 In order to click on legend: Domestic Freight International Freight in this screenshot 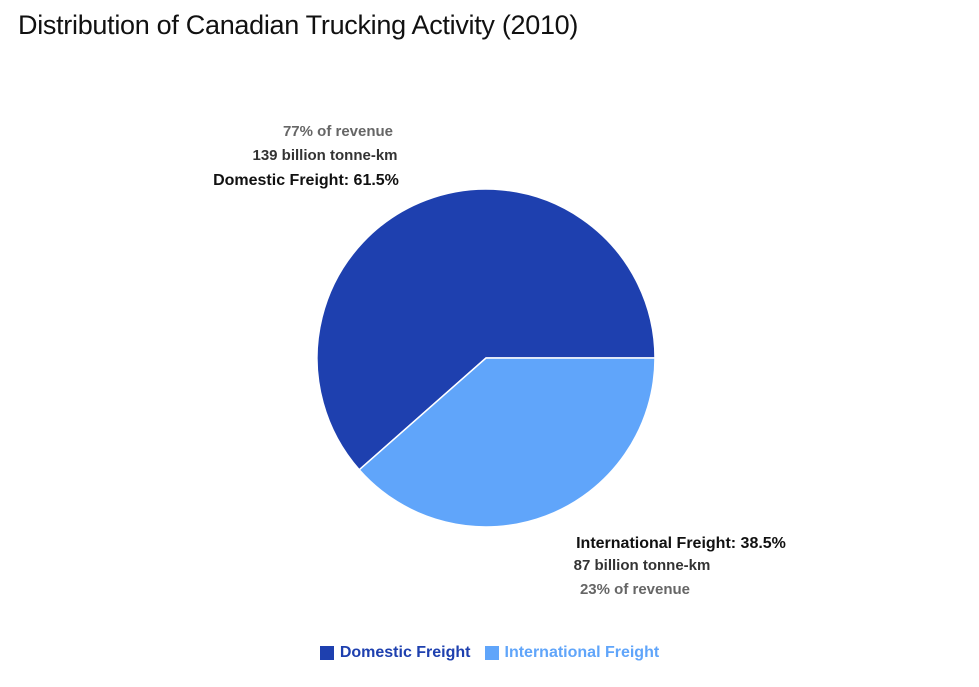, I will do `click(489, 653)`.